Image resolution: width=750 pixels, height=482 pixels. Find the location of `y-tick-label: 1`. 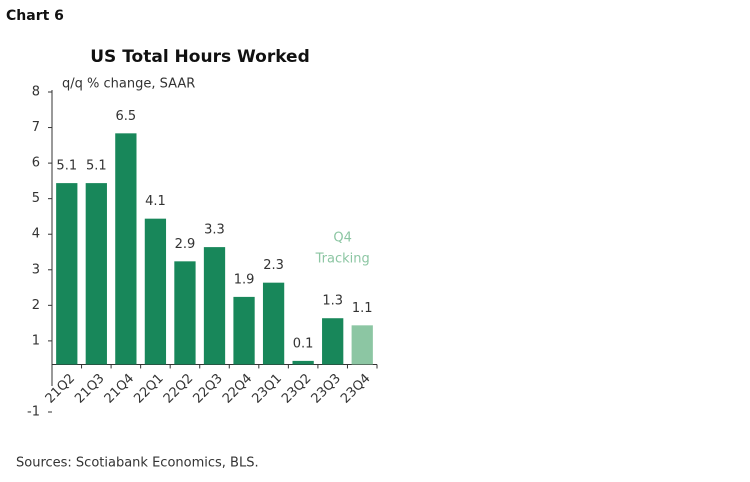

y-tick-label: 1 is located at coordinates (36, 340).